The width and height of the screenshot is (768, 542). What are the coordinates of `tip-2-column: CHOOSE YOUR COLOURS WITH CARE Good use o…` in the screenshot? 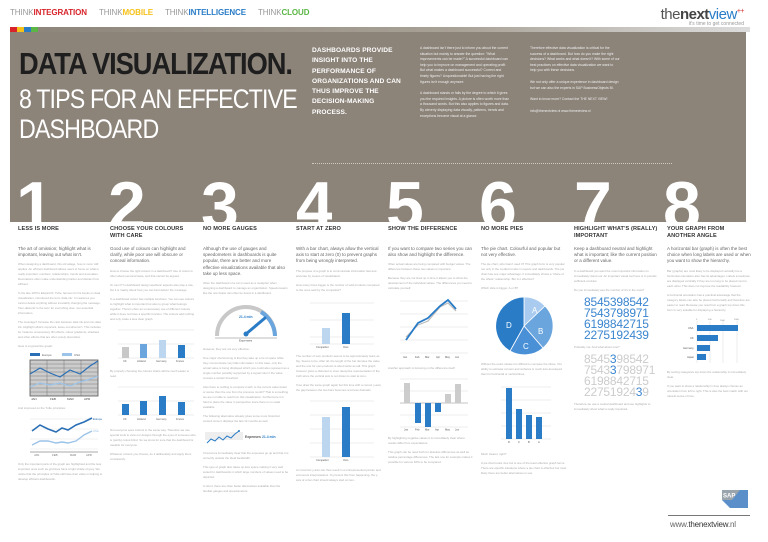 It's located at (153, 346).